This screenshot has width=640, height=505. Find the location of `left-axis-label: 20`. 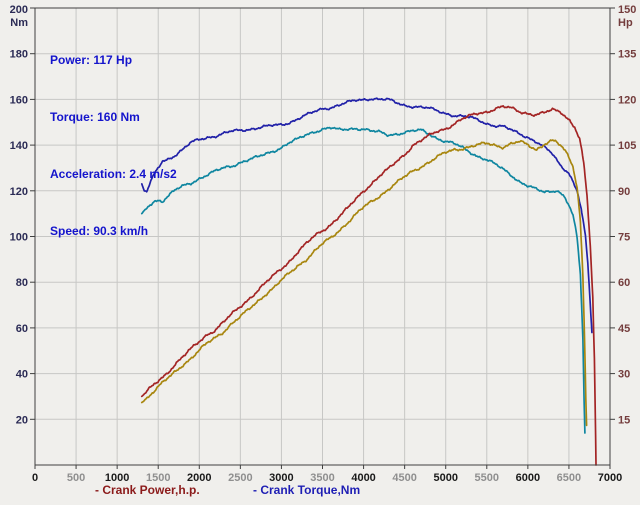

left-axis-label: 20 is located at coordinates (22, 420).